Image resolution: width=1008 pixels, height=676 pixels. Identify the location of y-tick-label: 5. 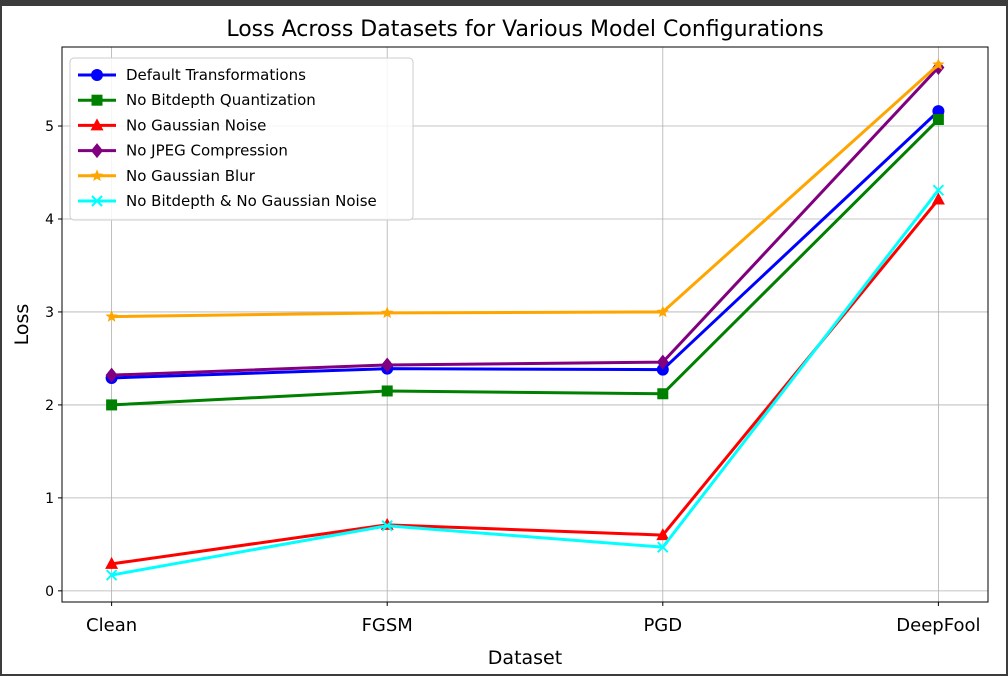
(49, 127).